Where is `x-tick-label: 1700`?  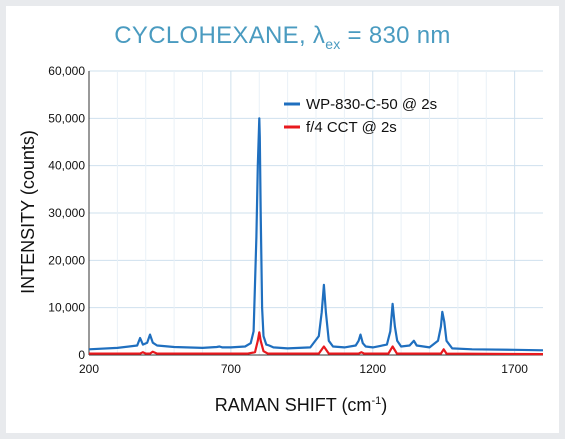 x-tick-label: 1700 is located at coordinates (514, 369).